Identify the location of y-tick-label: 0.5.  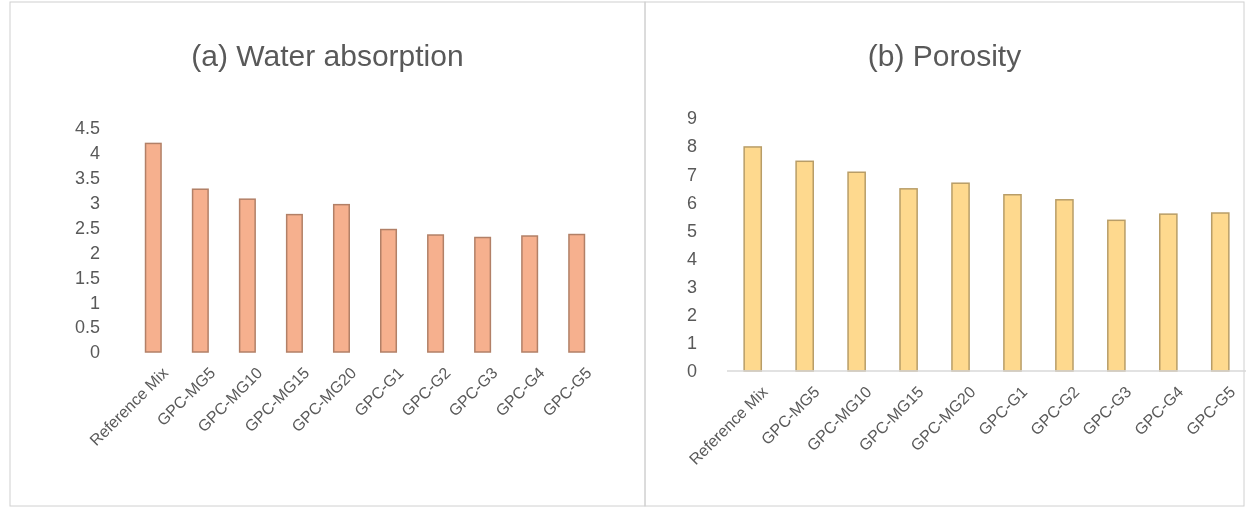
(87, 327).